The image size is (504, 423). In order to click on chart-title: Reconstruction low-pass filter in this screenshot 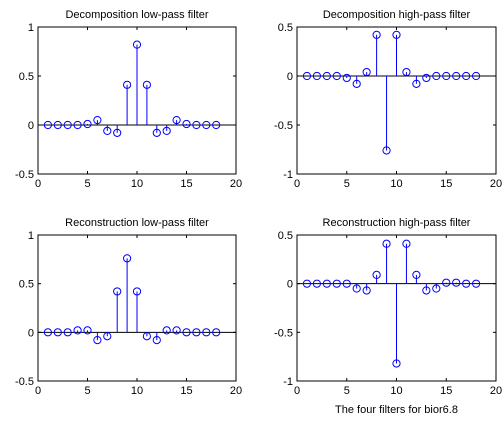, I will do `click(137, 223)`.